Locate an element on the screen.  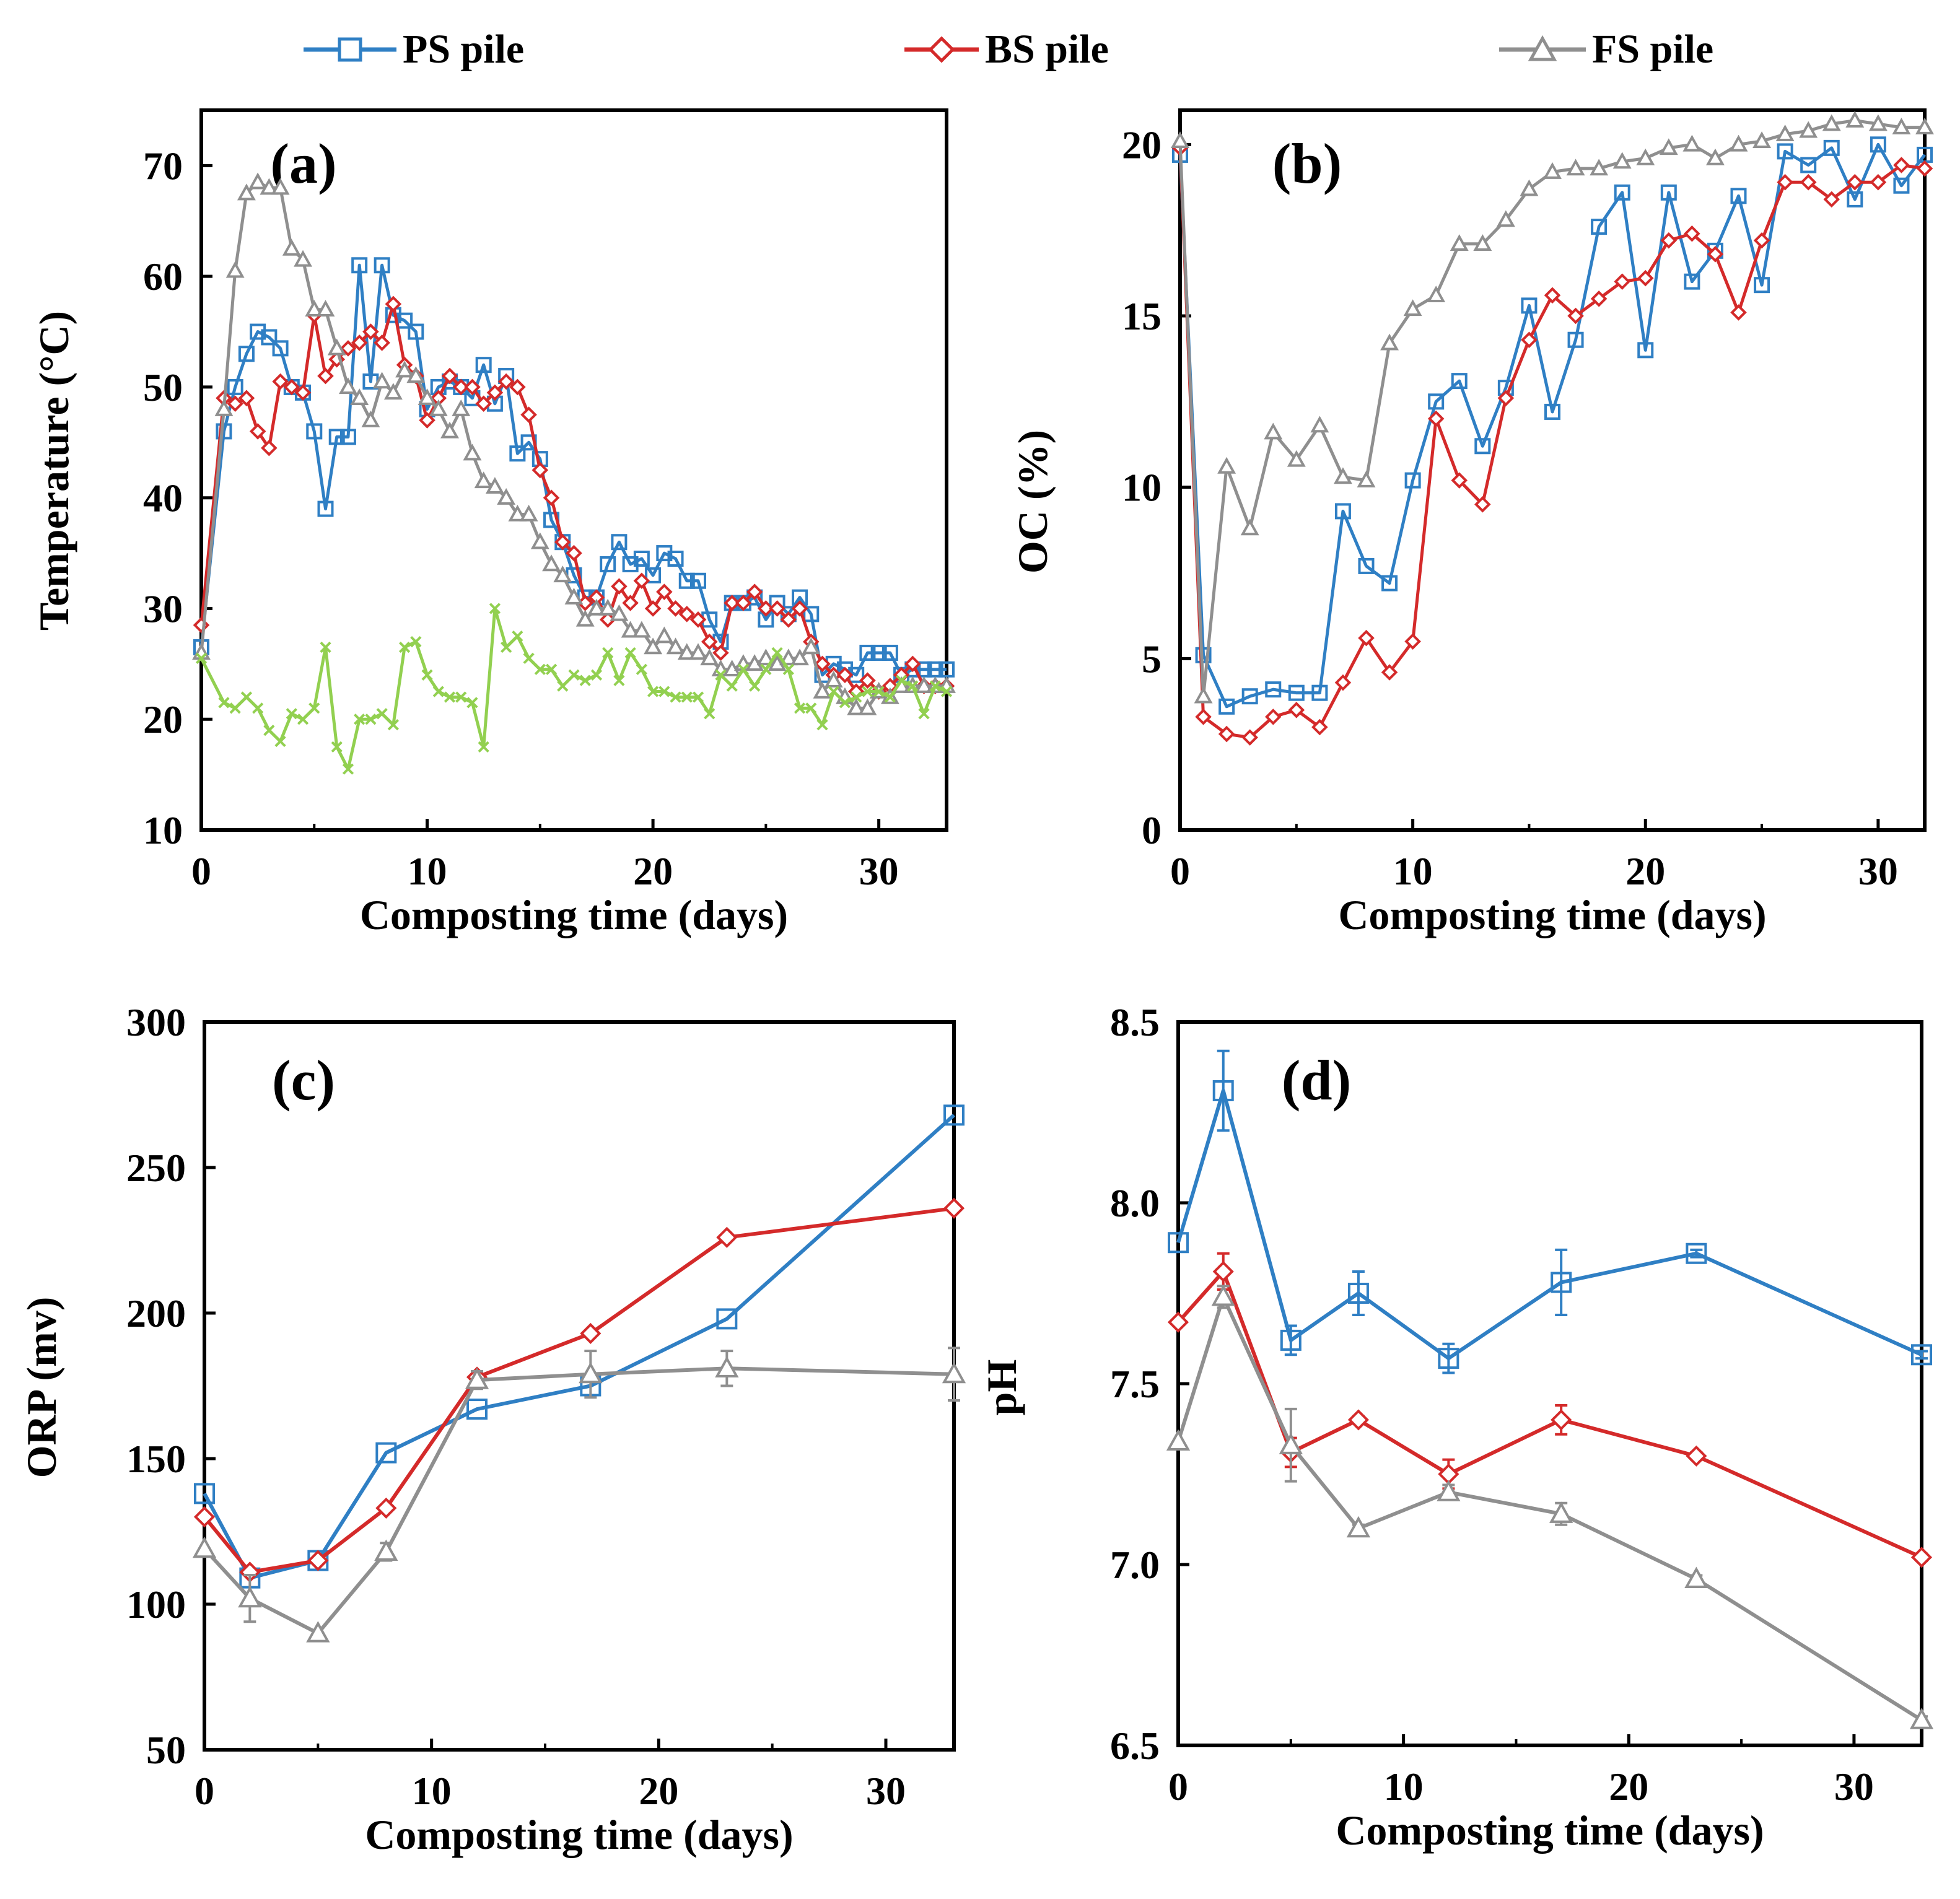
y-tick-label: 8.5 is located at coordinates (1135, 1022).